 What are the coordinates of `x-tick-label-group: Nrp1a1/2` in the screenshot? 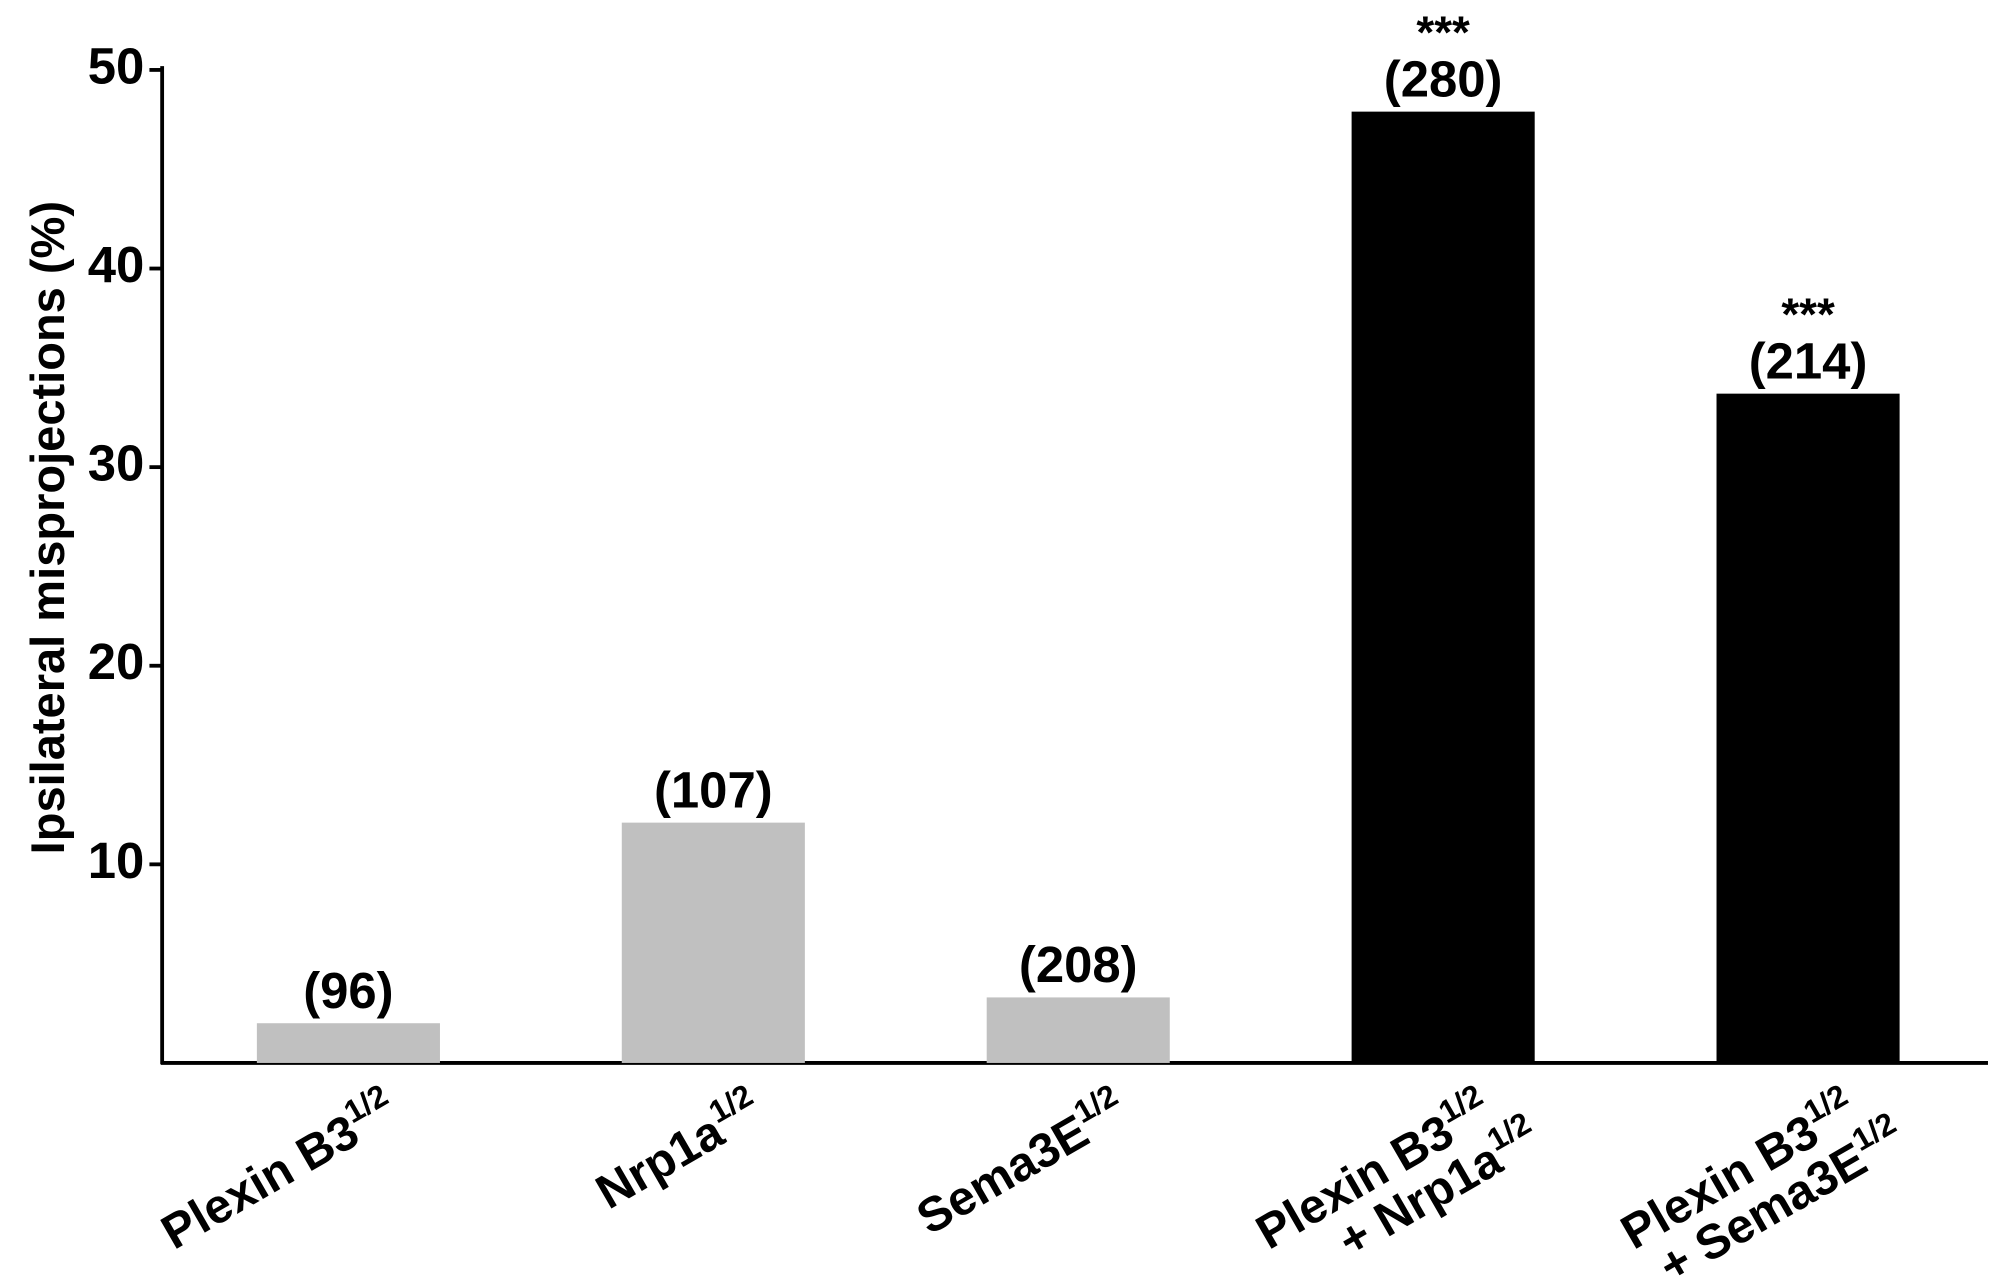 It's located at (677, 1148).